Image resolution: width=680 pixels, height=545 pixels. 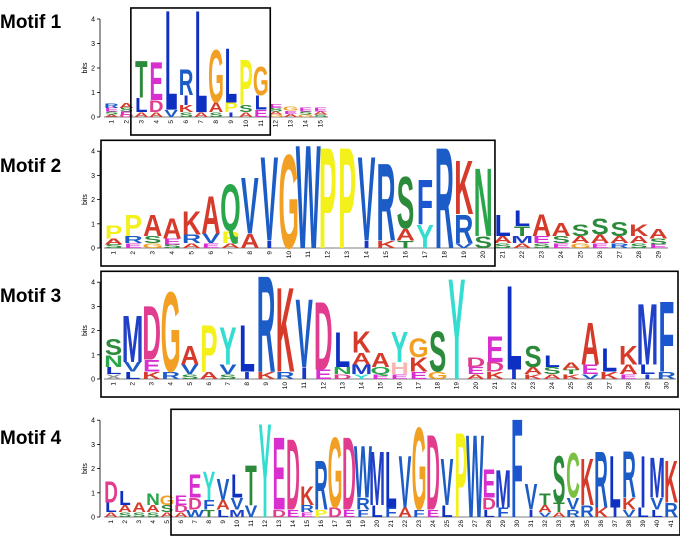 What do you see at coordinates (308, 197) in the screenshot?
I see `logo-letter: W` at bounding box center [308, 197].